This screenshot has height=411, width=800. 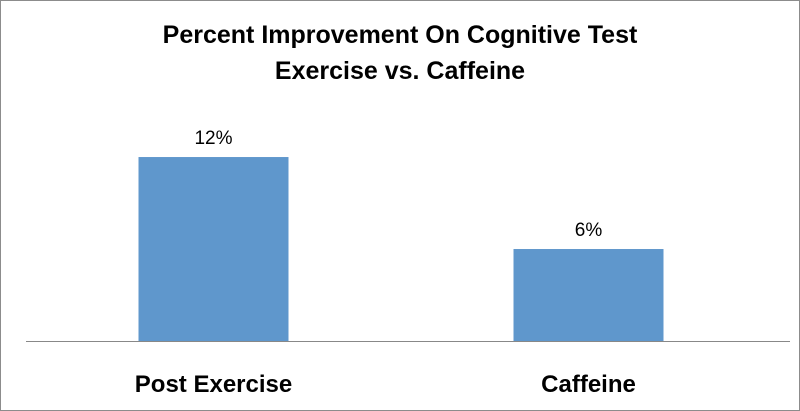 I want to click on chart-title: Percent Improvement On Cognitive Test, so click(x=400, y=35).